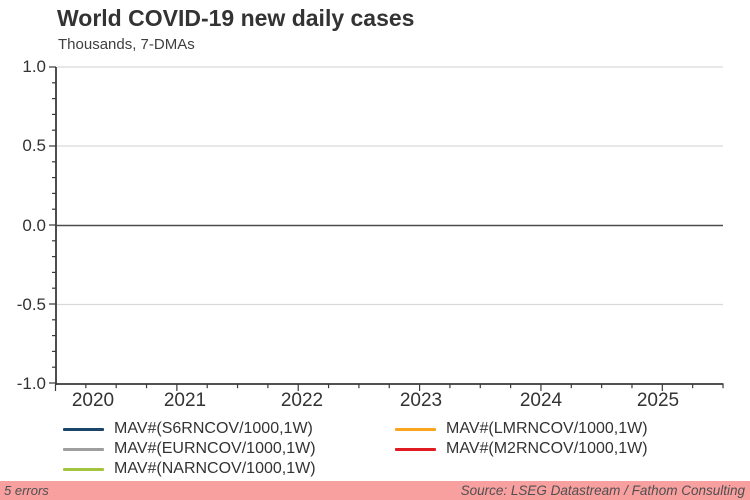  I want to click on y-axis-tick-label: 0.0, so click(34, 225).